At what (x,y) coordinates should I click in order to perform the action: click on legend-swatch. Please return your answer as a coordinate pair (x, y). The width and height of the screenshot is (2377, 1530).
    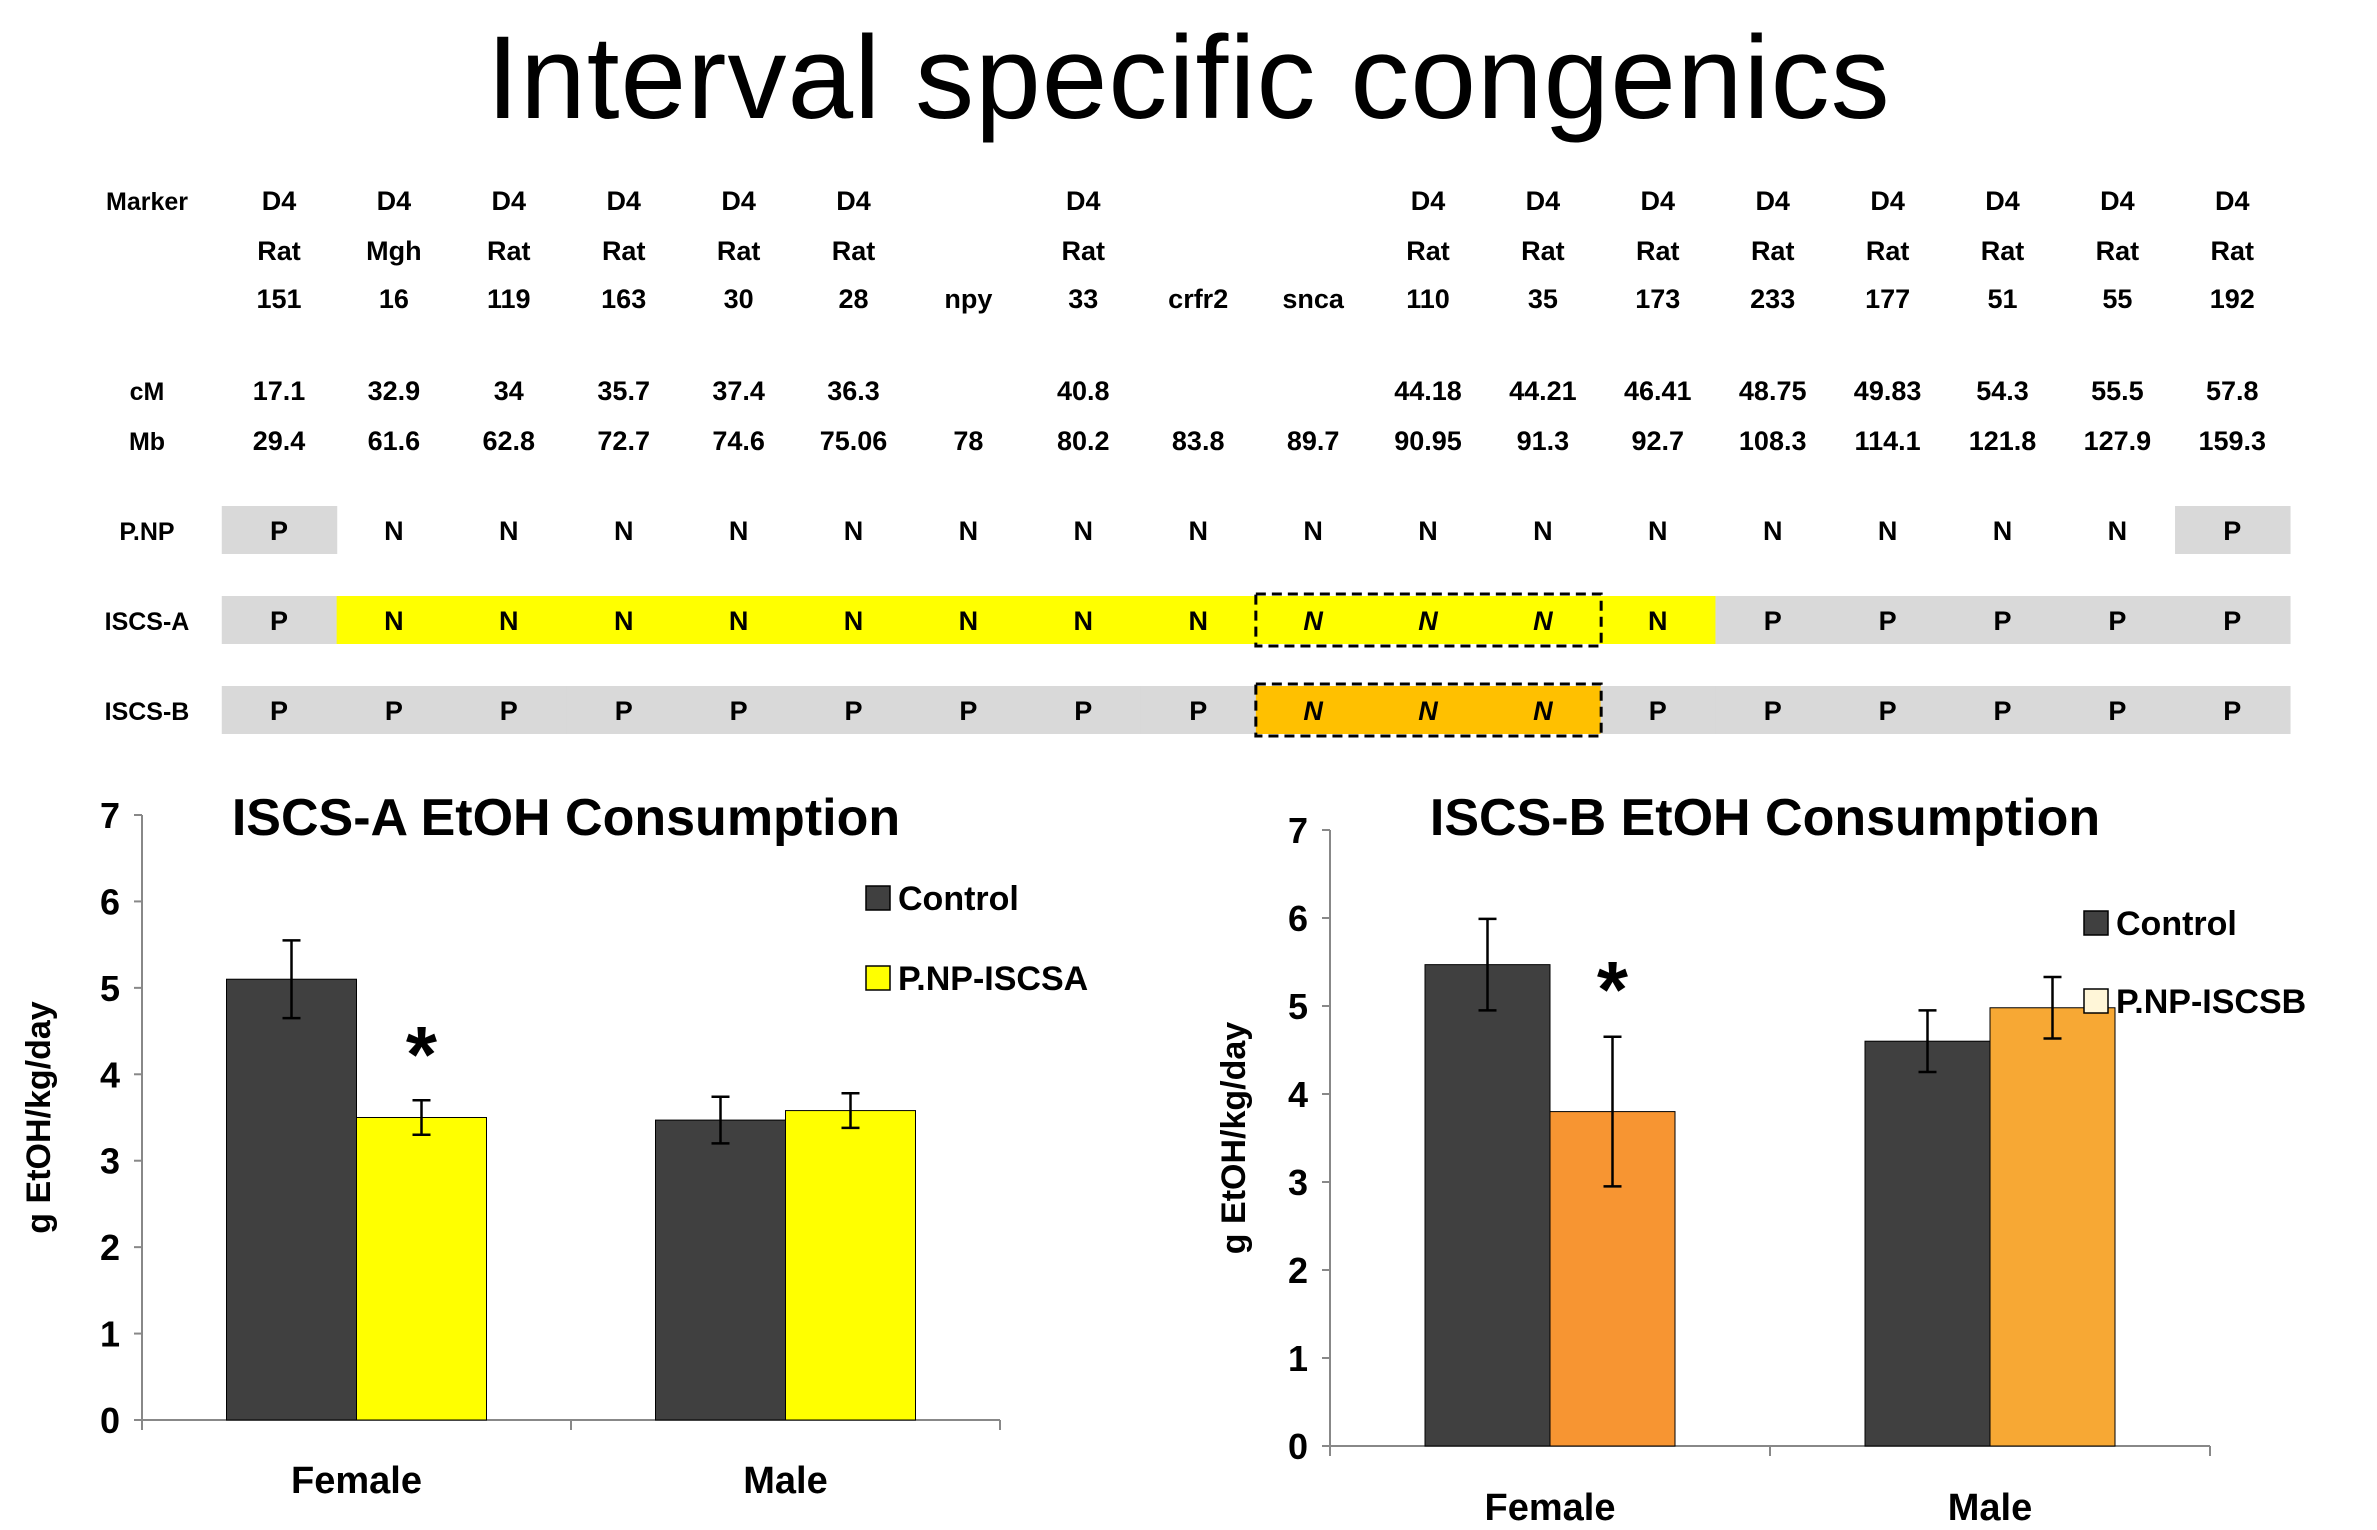
    Looking at the image, I should click on (878, 898).